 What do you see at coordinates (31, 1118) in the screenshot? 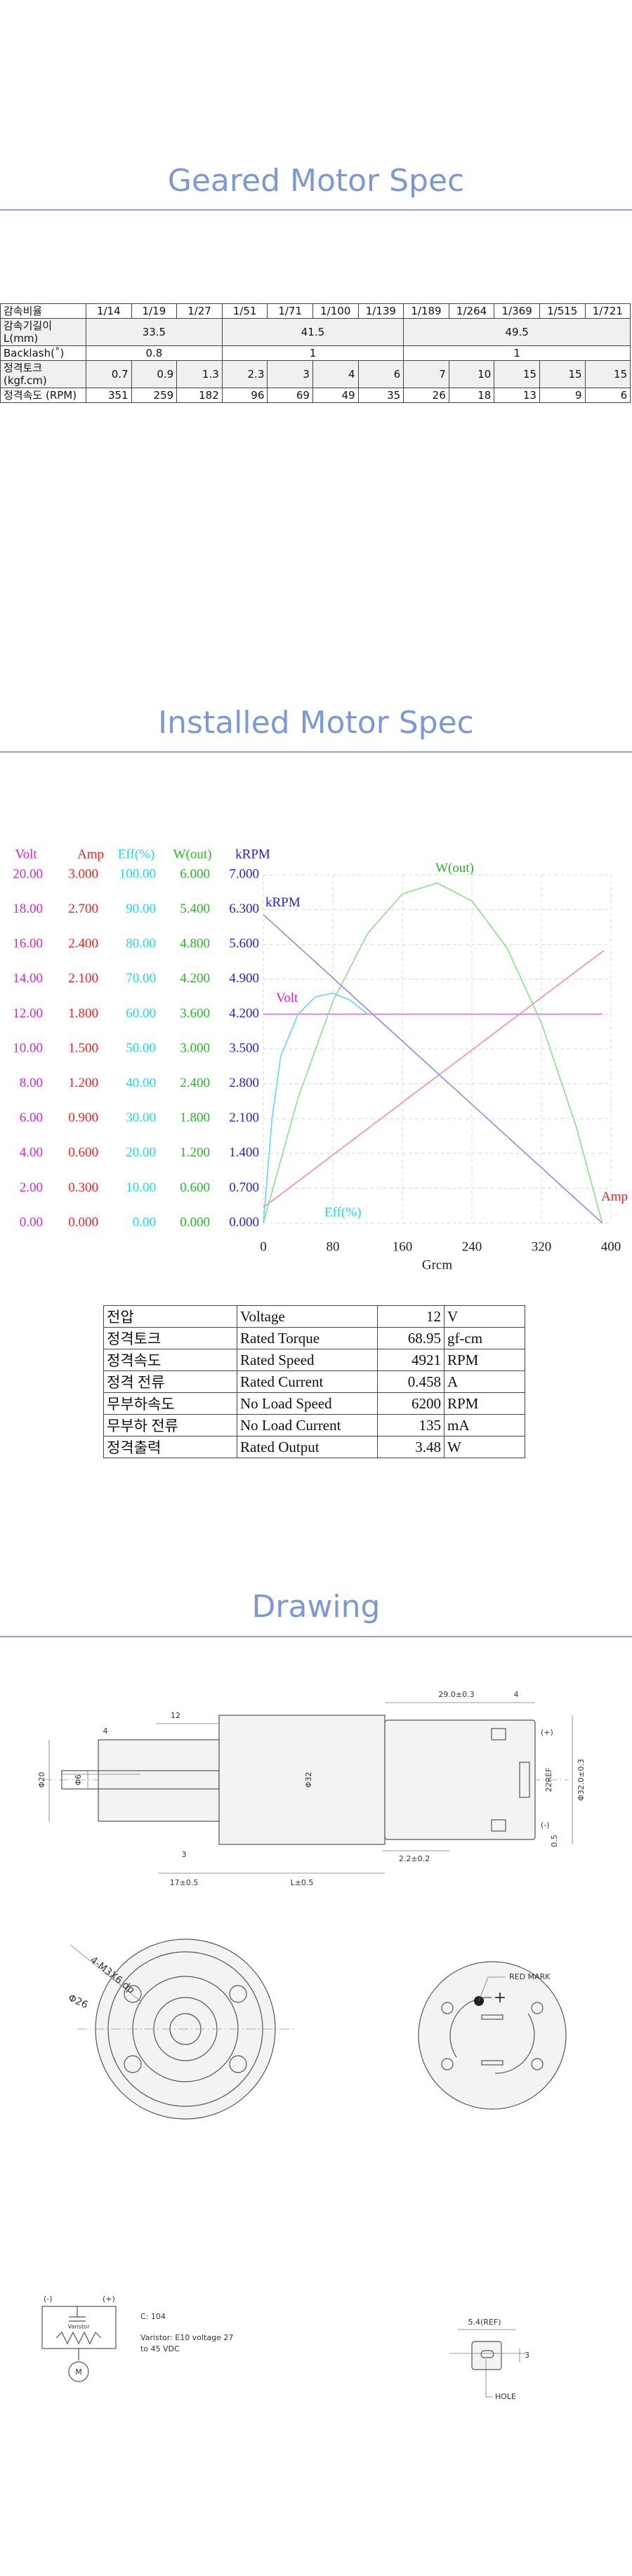
I see `y-tick-label: 6.00` at bounding box center [31, 1118].